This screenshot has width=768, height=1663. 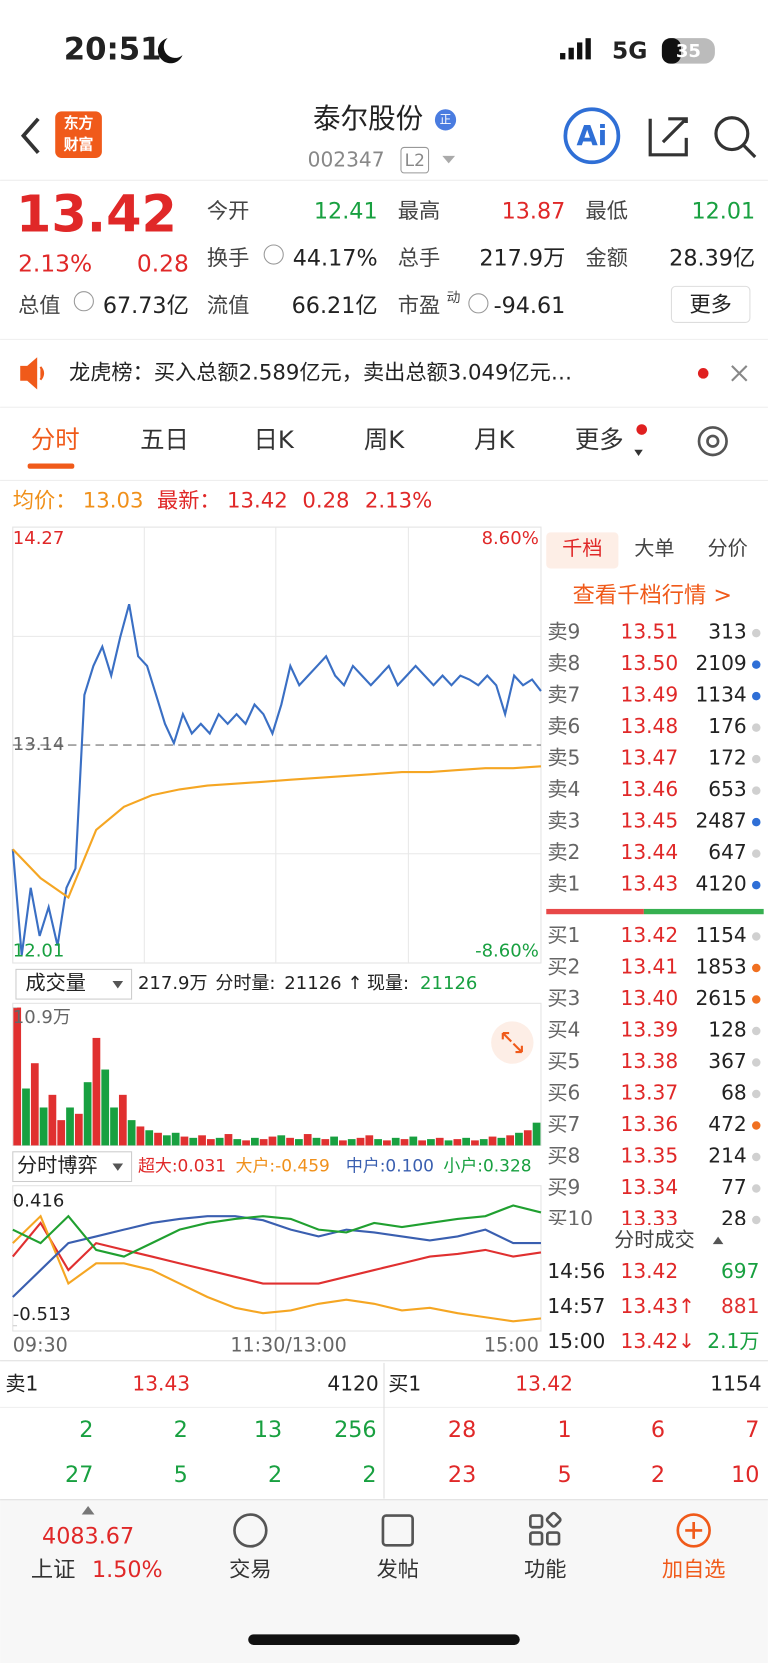 I want to click on trade-icon, so click(x=250, y=1530).